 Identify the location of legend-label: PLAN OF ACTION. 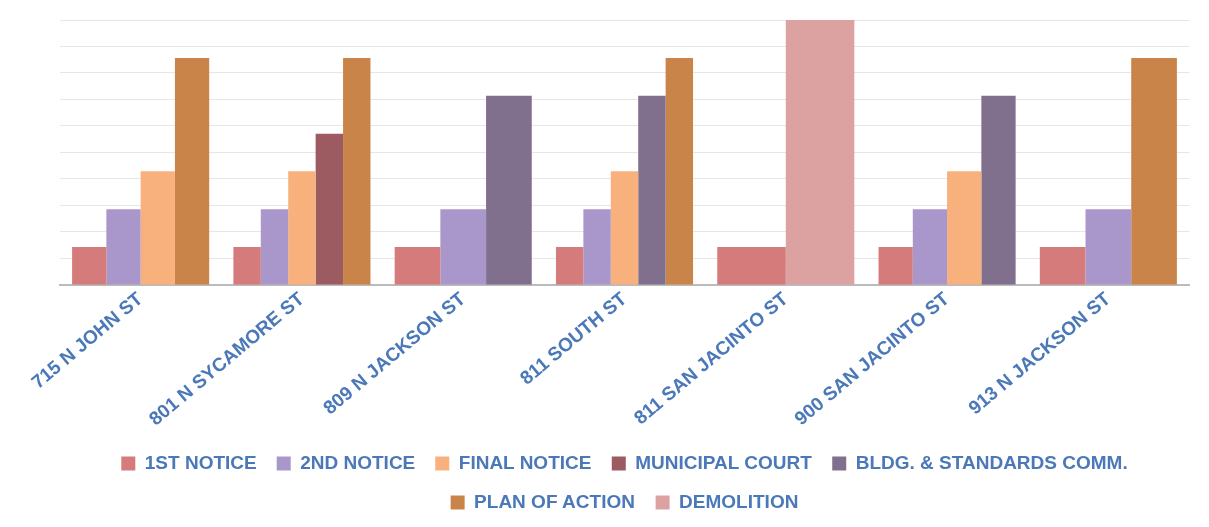
(554, 501).